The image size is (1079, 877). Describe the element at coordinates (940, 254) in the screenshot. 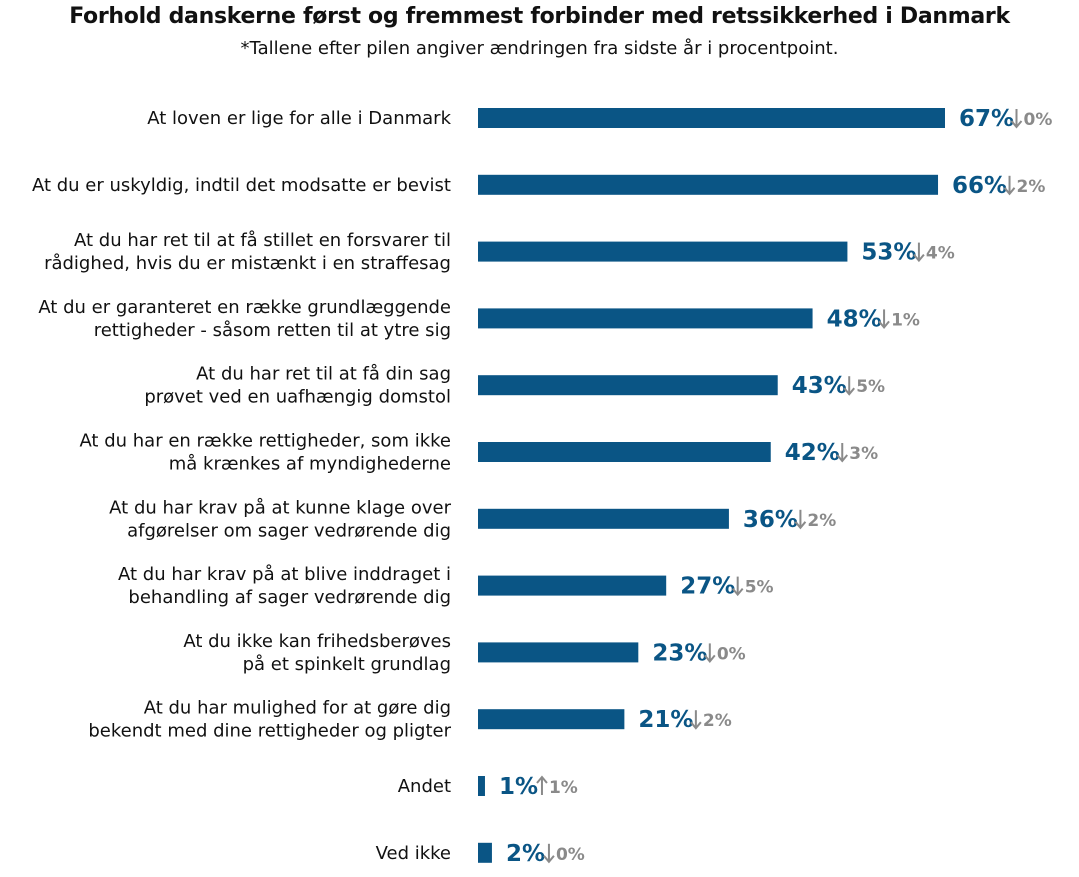

I see `change-label: 4%` at that location.